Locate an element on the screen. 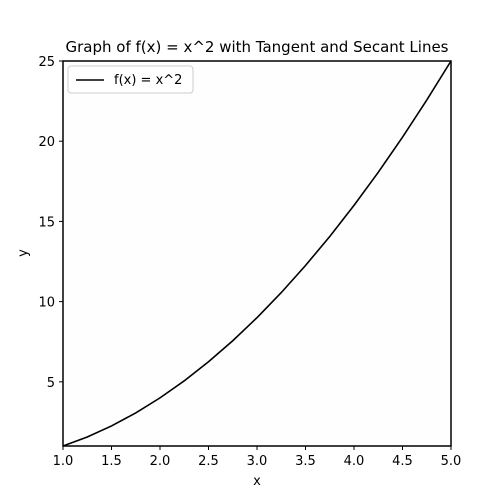  y-tick-label: 20 is located at coordinates (46, 142).